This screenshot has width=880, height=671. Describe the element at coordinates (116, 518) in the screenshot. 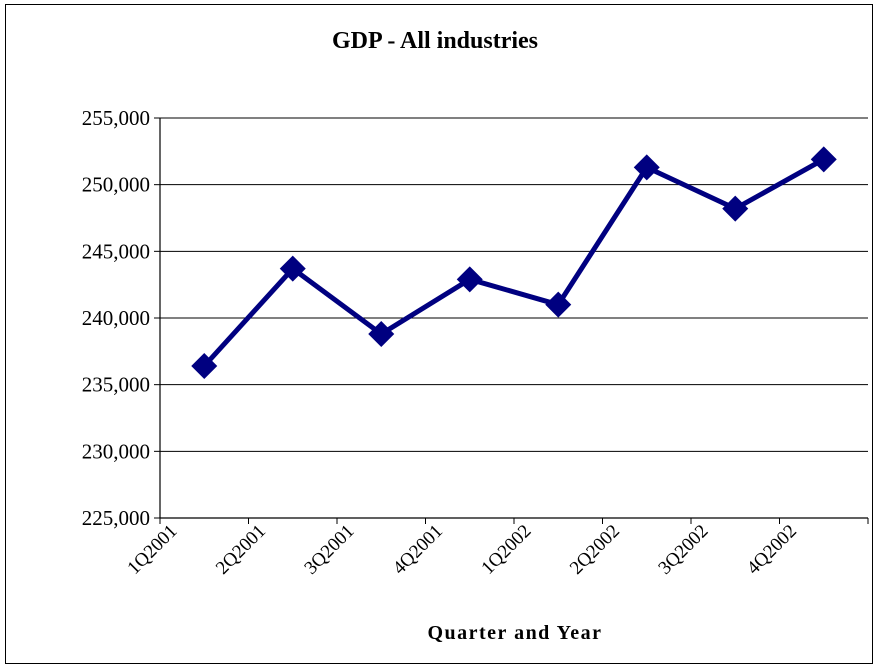

I see `y-tick-label: 225,000` at that location.